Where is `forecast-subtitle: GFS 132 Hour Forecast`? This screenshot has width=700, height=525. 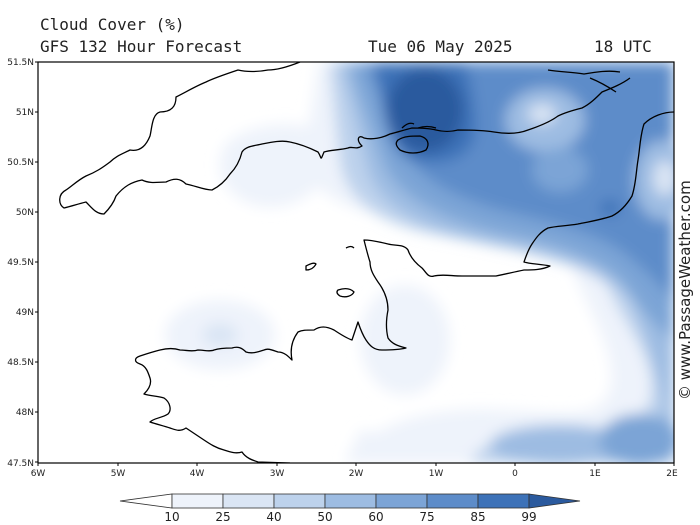 forecast-subtitle: GFS 132 Hour Forecast is located at coordinates (141, 46).